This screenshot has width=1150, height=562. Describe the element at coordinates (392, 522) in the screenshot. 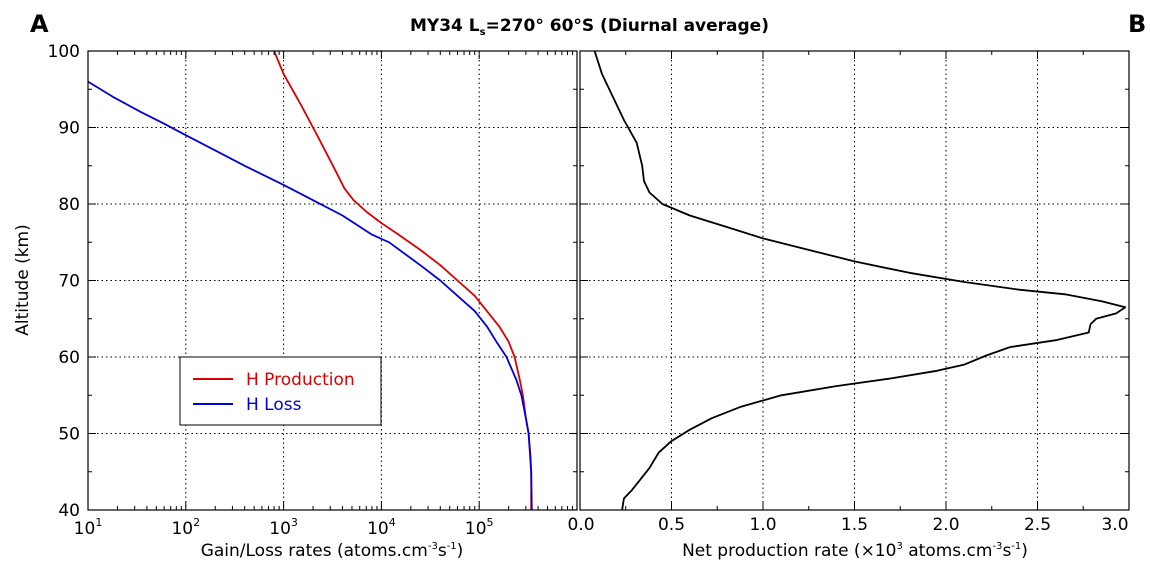

I see `x-tick-exp: 4` at that location.